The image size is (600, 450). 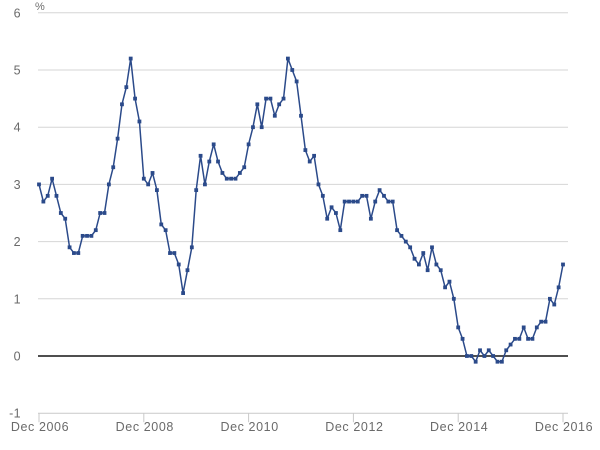 What do you see at coordinates (17, 357) in the screenshot?
I see `y-tick-label: 0` at bounding box center [17, 357].